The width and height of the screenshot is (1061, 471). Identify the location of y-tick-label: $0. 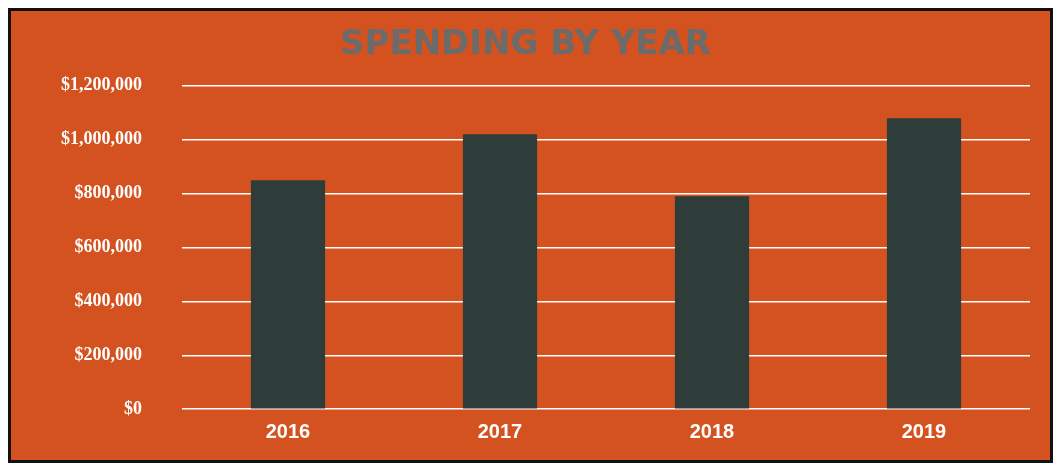
(133, 407).